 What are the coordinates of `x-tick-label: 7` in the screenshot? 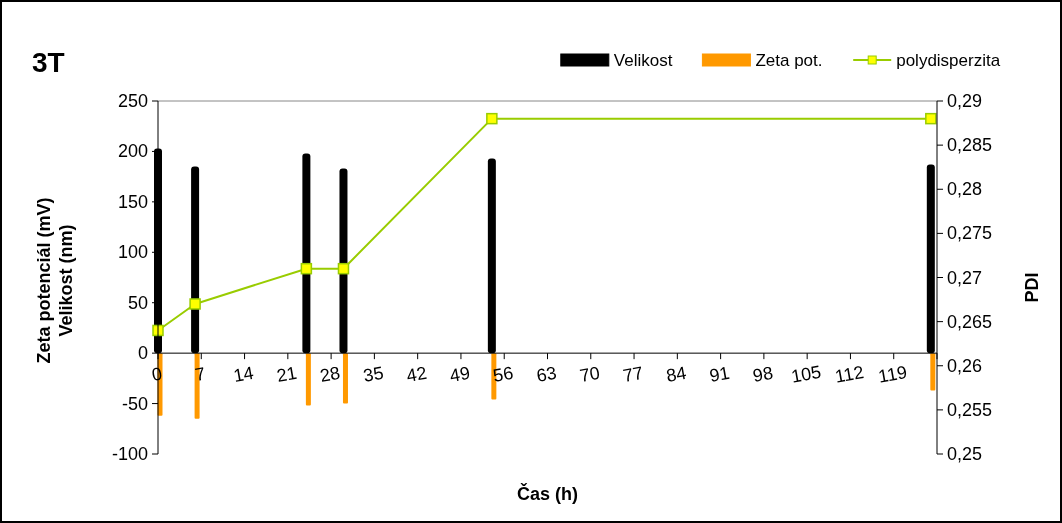 It's located at (200, 374).